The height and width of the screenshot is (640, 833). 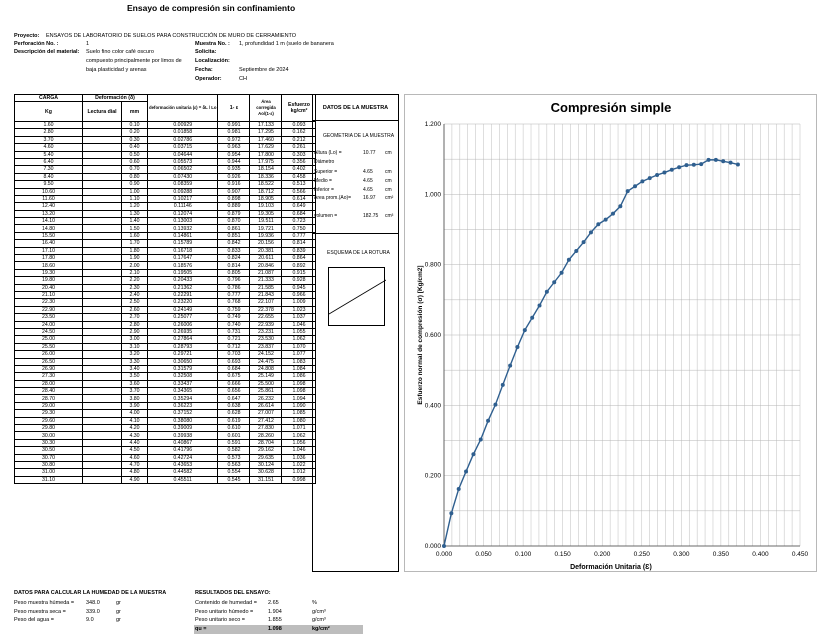 What do you see at coordinates (48, 221) in the screenshot?
I see `carga-cell: 14.10` at bounding box center [48, 221].